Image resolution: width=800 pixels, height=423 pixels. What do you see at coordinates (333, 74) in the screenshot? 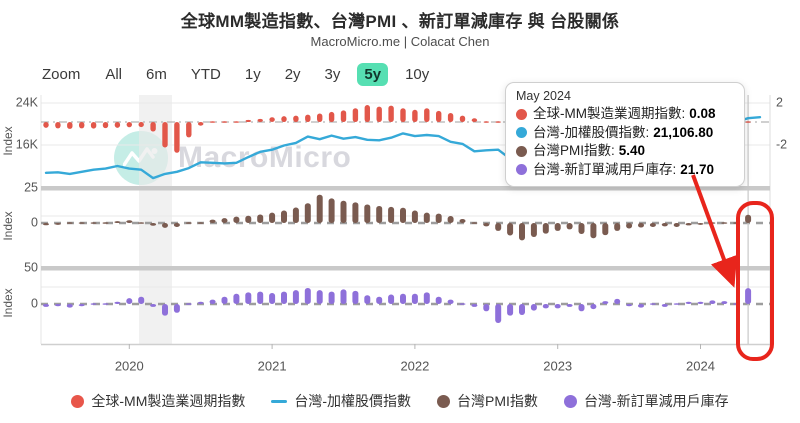
I see `range-button-3y: 3y` at bounding box center [333, 74].